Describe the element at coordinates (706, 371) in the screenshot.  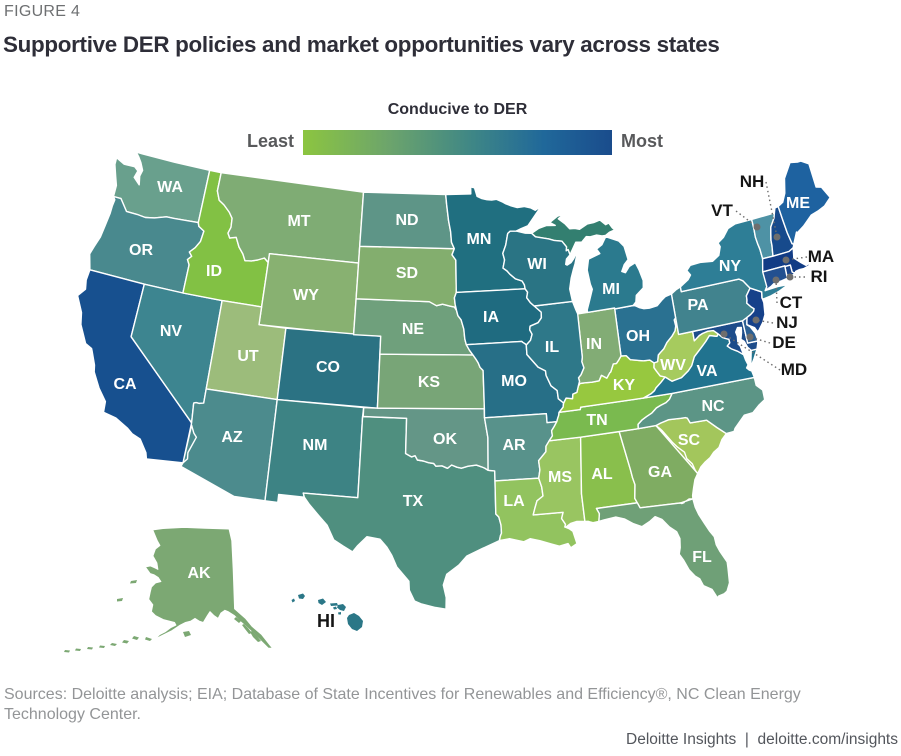
I see `svg-text: VA` at that location.